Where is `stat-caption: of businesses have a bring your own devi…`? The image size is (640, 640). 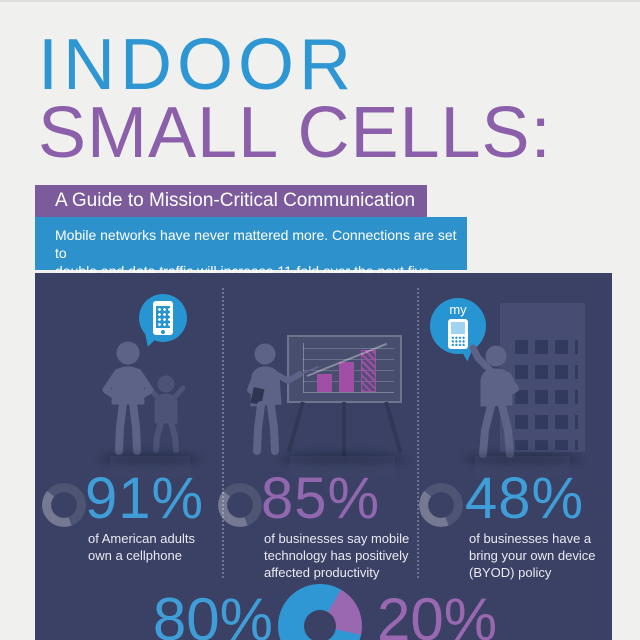
stat-caption: of businesses have a bring your own devi… is located at coordinates (532, 555).